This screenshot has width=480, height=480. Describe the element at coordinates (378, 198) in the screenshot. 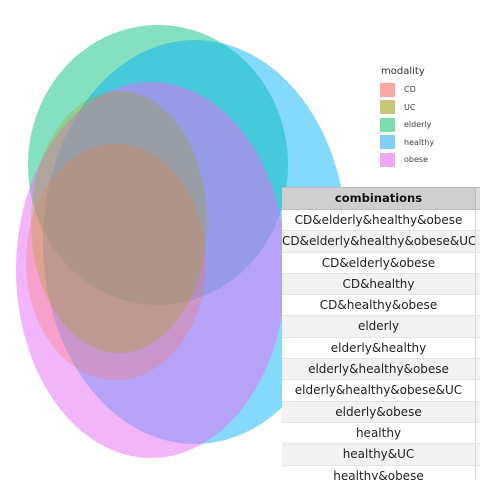

I see `header-combinations: combinations` at that location.